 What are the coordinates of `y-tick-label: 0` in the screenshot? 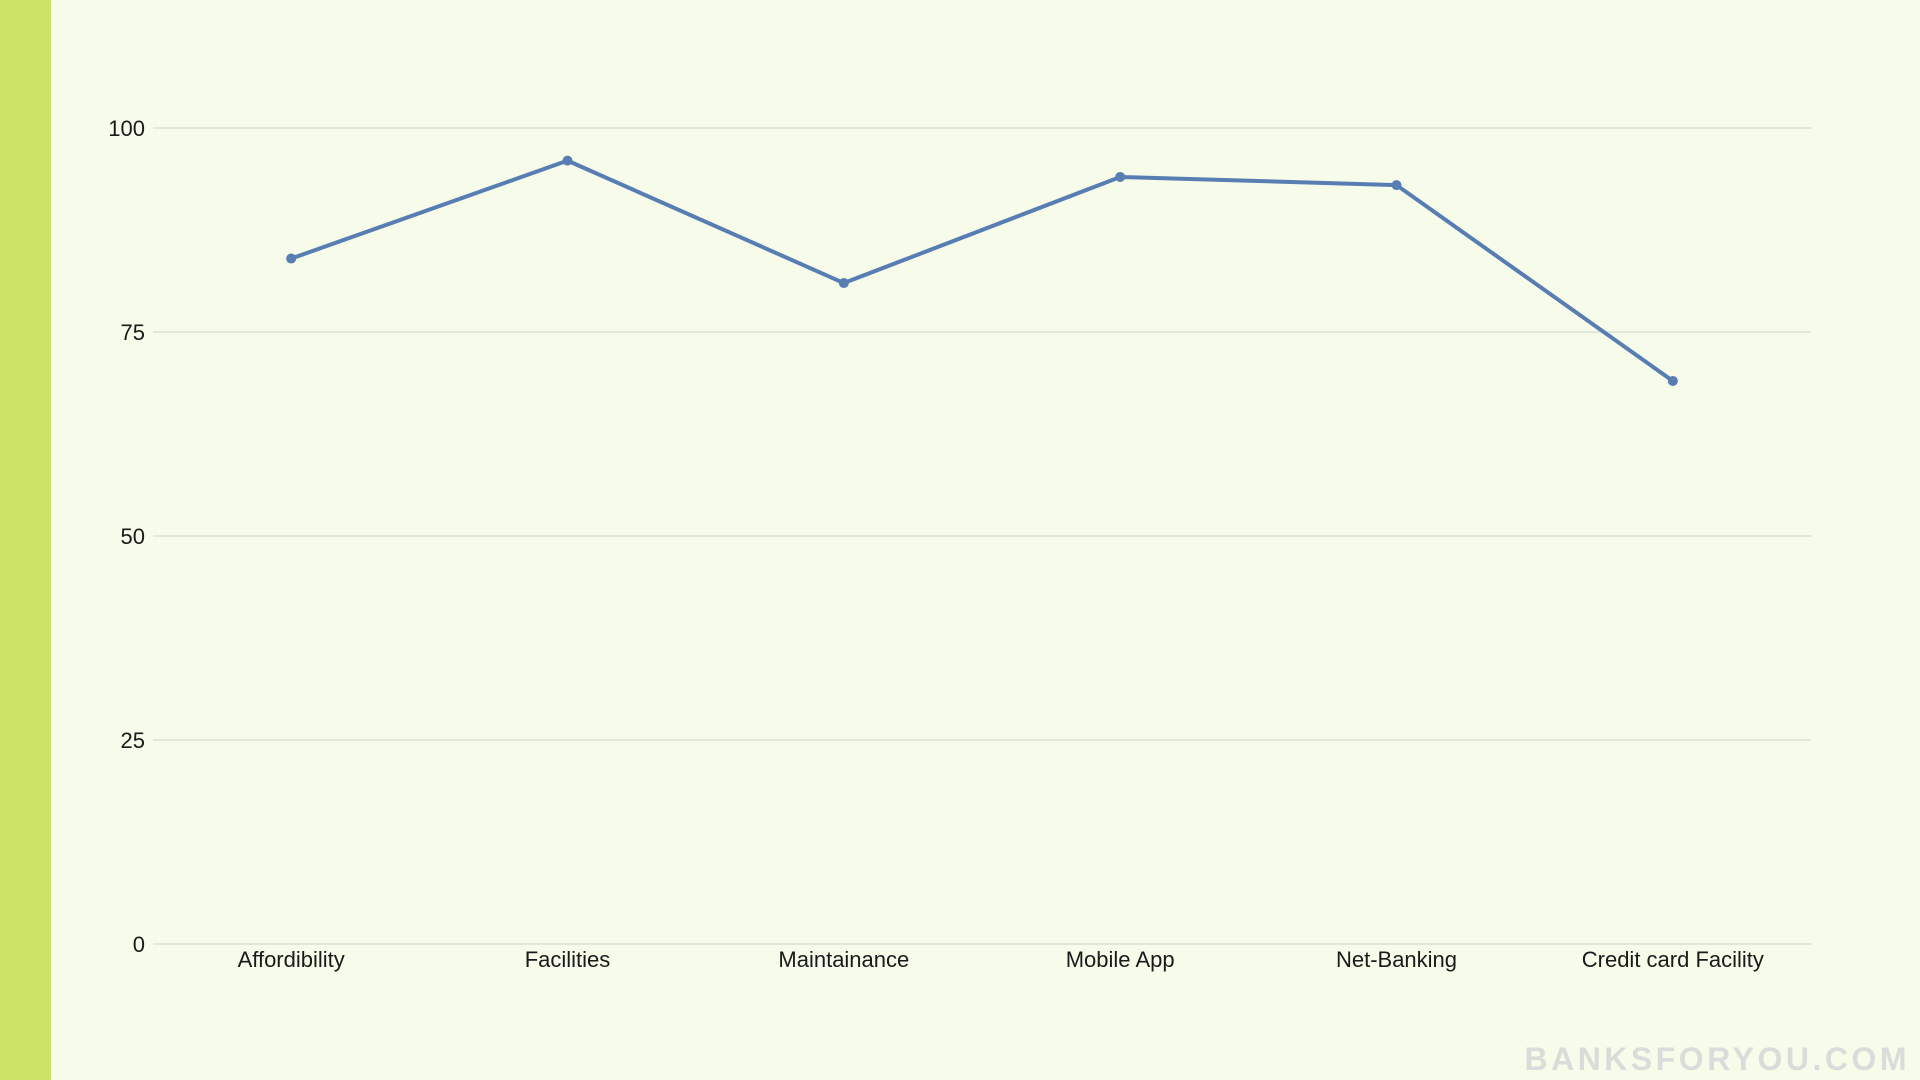 It's located at (139, 944).